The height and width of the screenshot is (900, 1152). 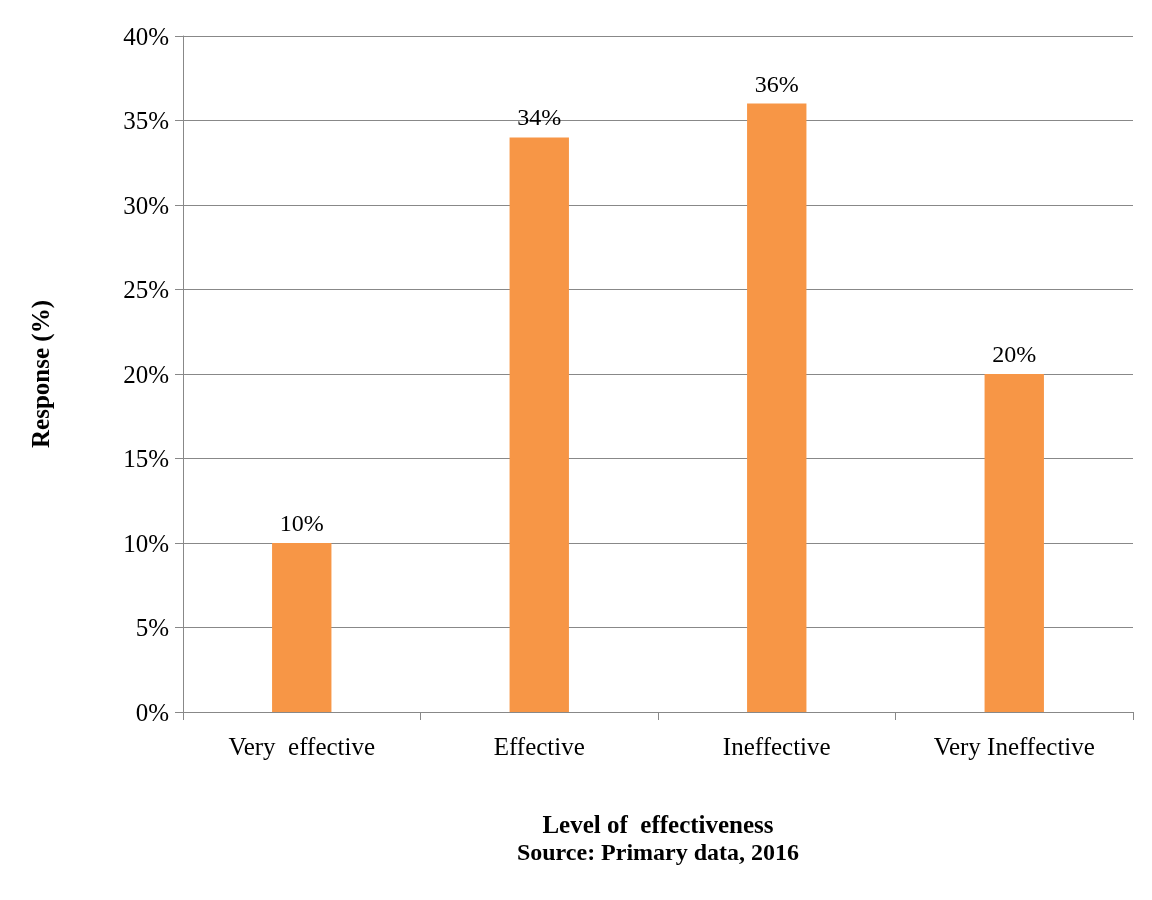 I want to click on data-label: 36%, so click(x=776, y=83).